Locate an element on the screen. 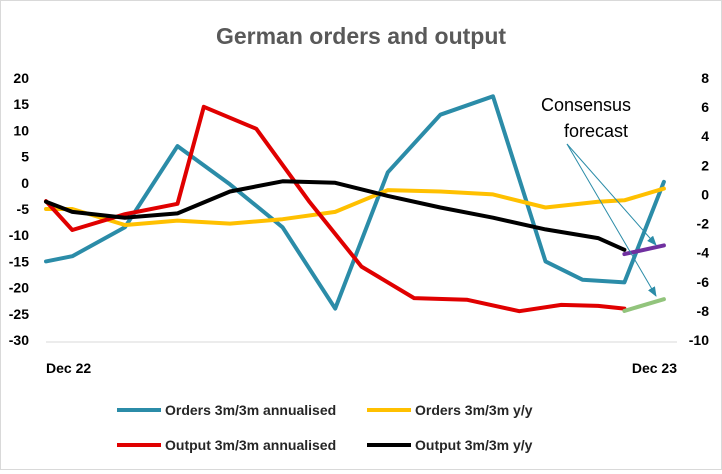 The width and height of the screenshot is (722, 474). annotation-line-1: Consensus is located at coordinates (586, 105).